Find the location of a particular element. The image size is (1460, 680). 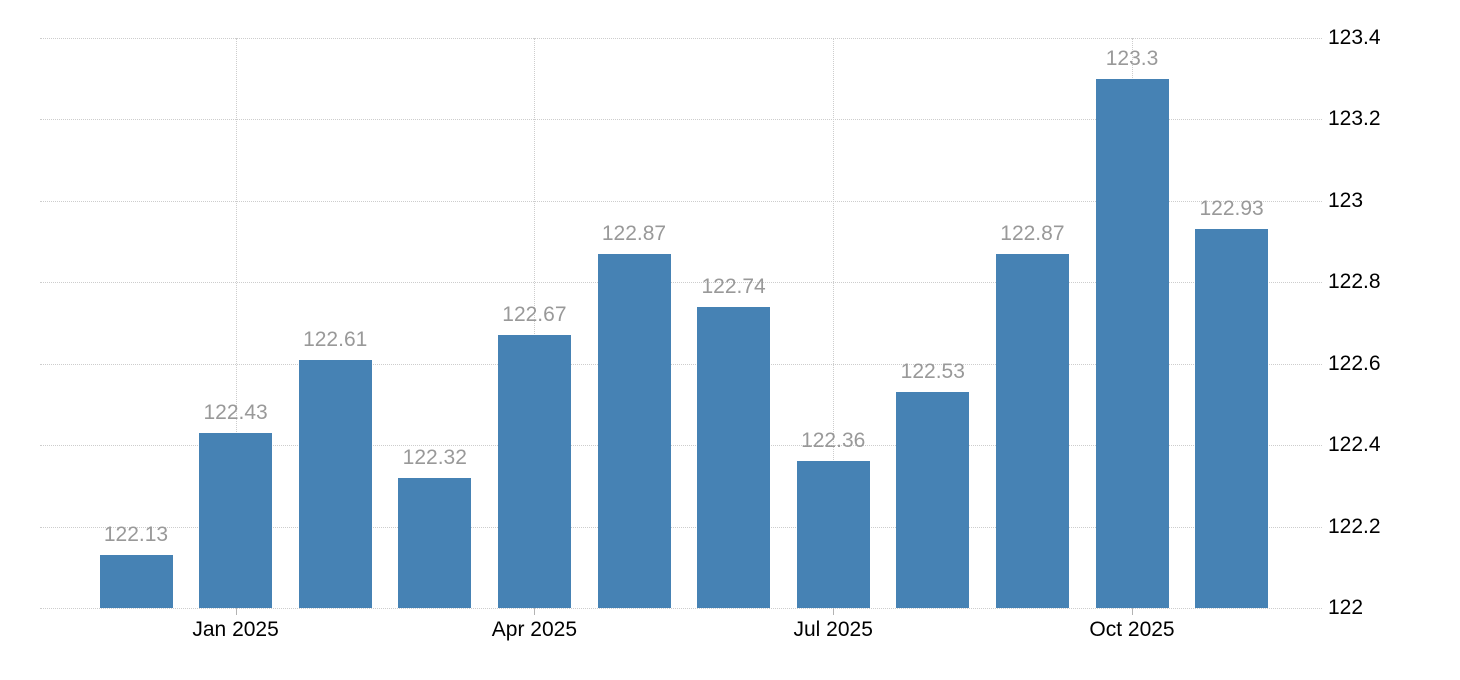

bar-value-label: 122.43 is located at coordinates (235, 412).